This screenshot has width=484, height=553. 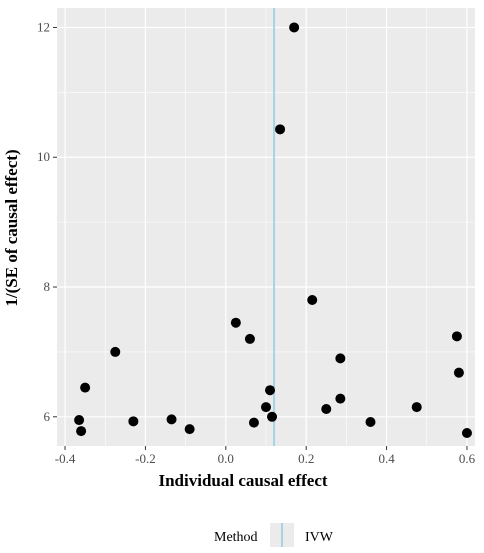 What do you see at coordinates (236, 537) in the screenshot?
I see `legend-title: Method` at bounding box center [236, 537].